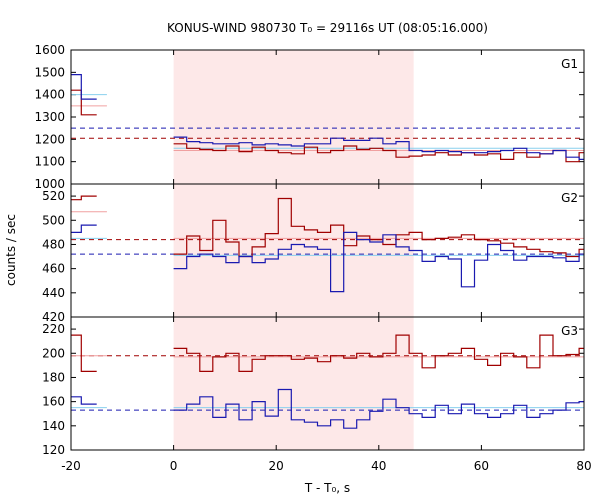 This screenshot has height=500, width=600. Describe the element at coordinates (53, 377) in the screenshot. I see `y-tick-label: 180` at that location.